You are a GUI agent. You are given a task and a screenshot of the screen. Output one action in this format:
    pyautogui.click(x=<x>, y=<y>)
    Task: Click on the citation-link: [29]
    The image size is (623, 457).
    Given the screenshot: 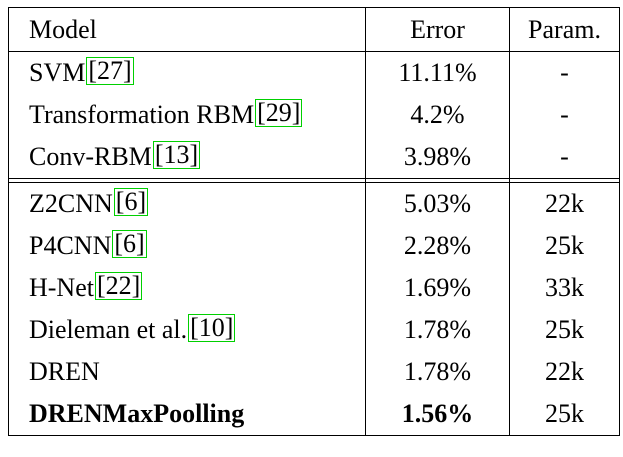 What is the action you would take?
    pyautogui.click(x=279, y=112)
    